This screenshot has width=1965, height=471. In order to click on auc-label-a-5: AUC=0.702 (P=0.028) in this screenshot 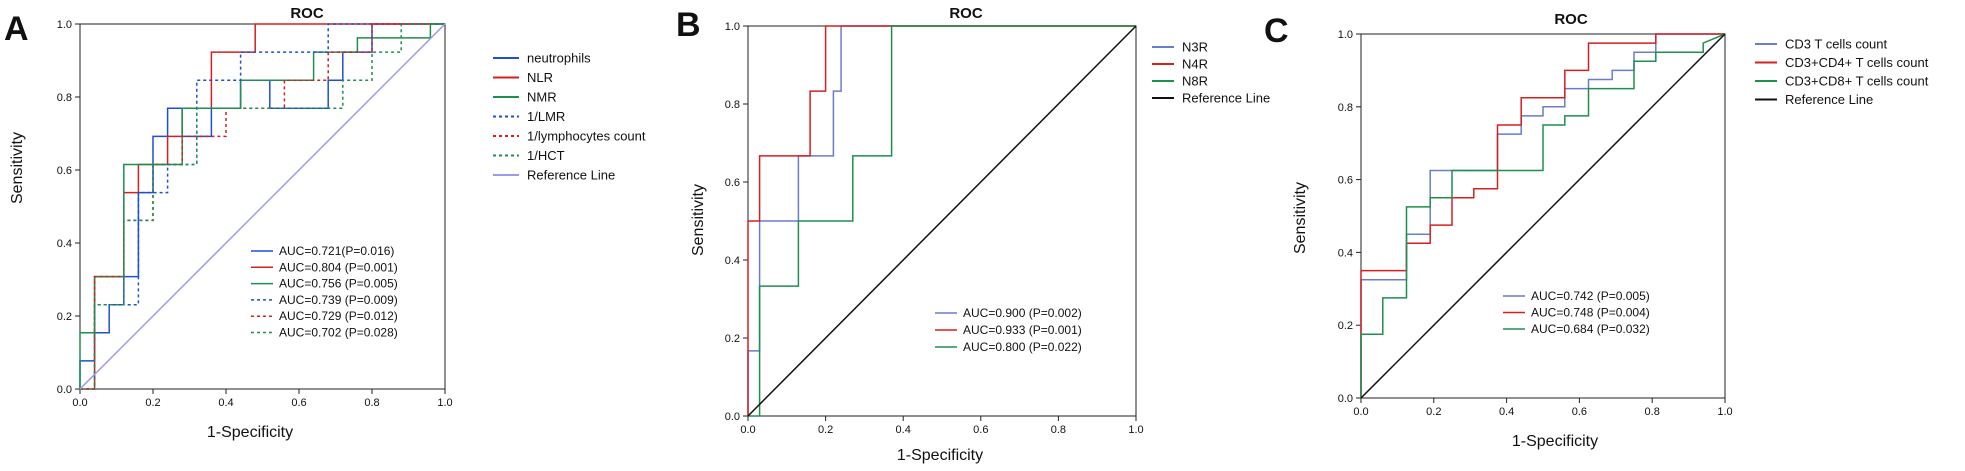, I will do `click(338, 333)`.